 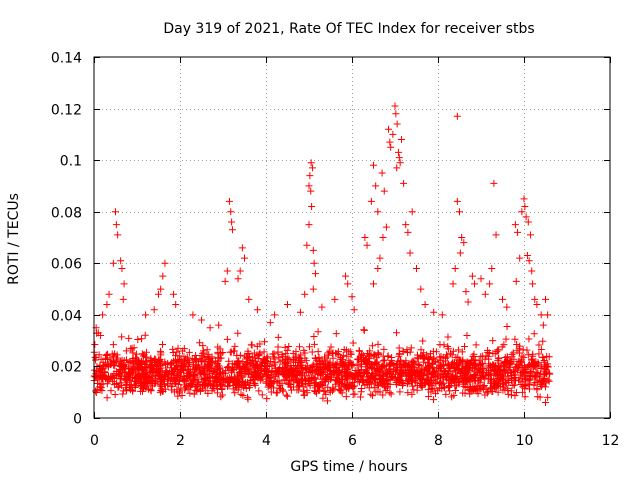 I want to click on y-tick-label: 0.02, so click(x=66, y=368).